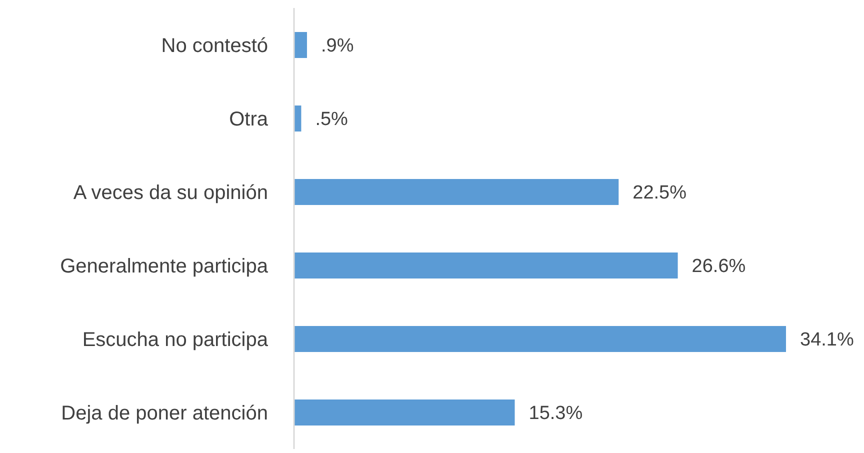 The width and height of the screenshot is (864, 453). Describe the element at coordinates (331, 119) in the screenshot. I see `data-label: .5%` at that location.